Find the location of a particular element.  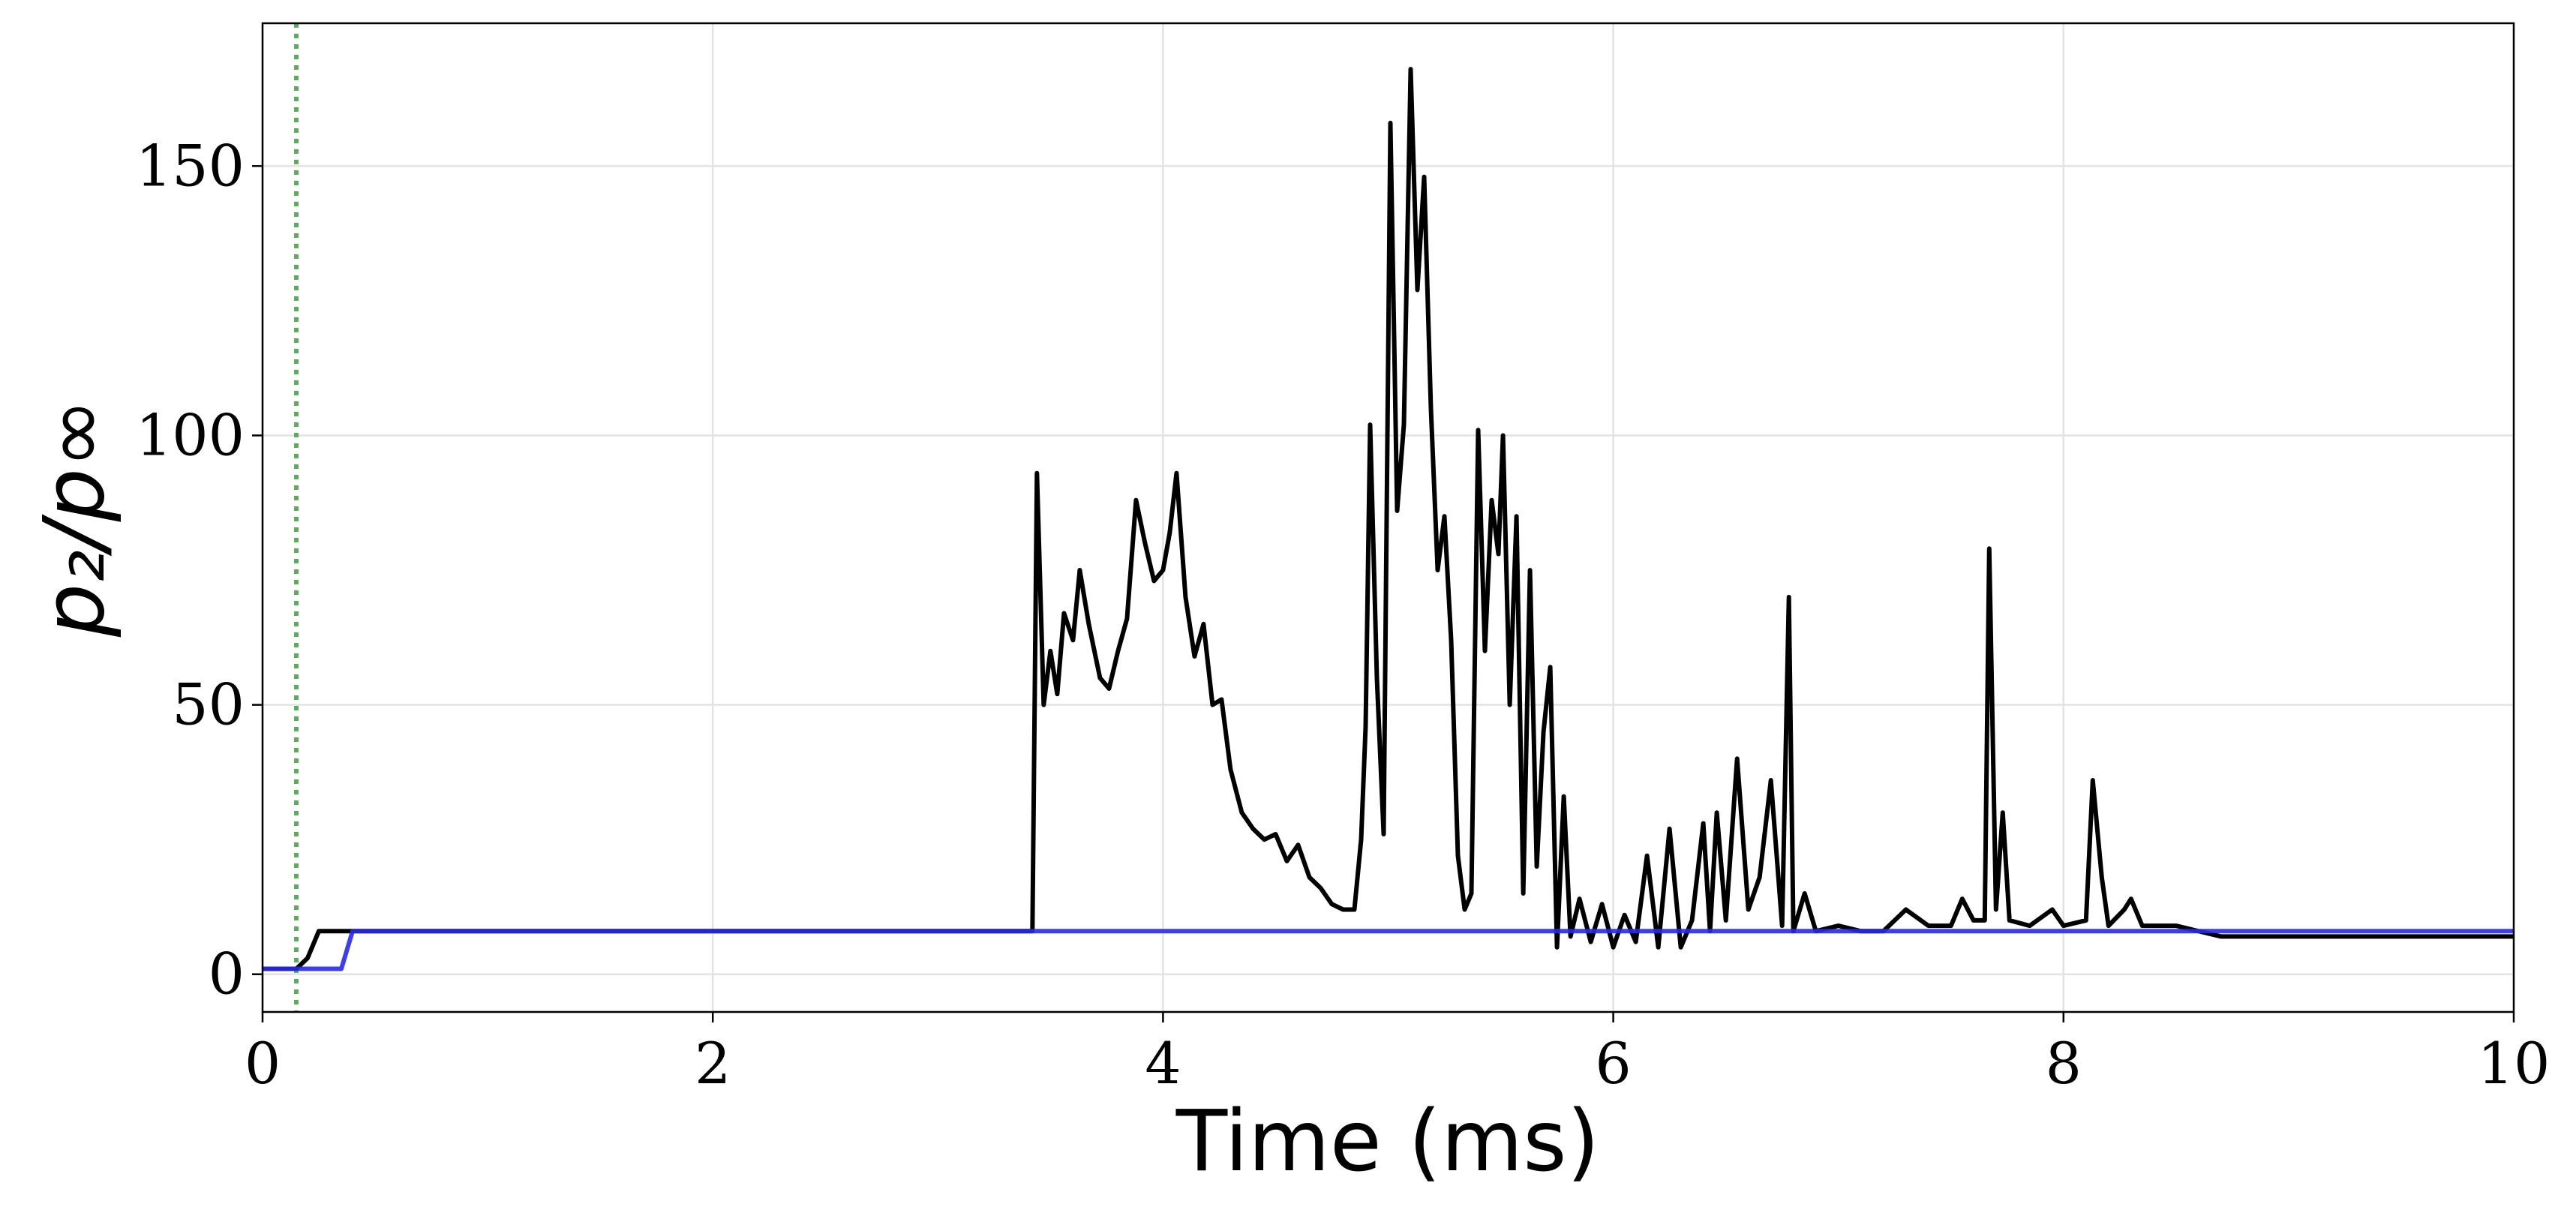

y-tick-label: 100 is located at coordinates (190, 434).